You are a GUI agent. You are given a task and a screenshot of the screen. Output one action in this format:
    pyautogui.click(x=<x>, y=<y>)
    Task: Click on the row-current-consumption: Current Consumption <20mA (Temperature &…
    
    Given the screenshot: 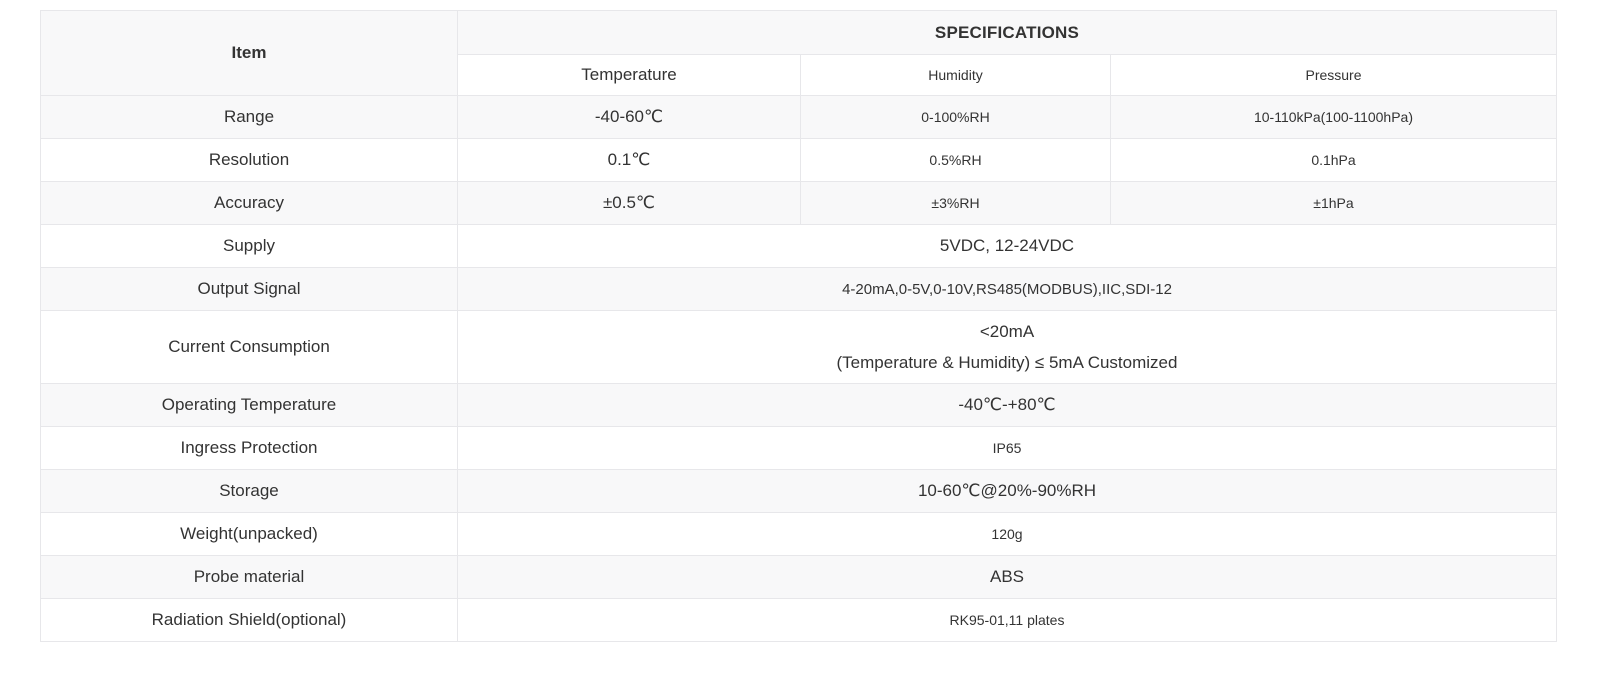 What is the action you would take?
    pyautogui.click(x=798, y=347)
    